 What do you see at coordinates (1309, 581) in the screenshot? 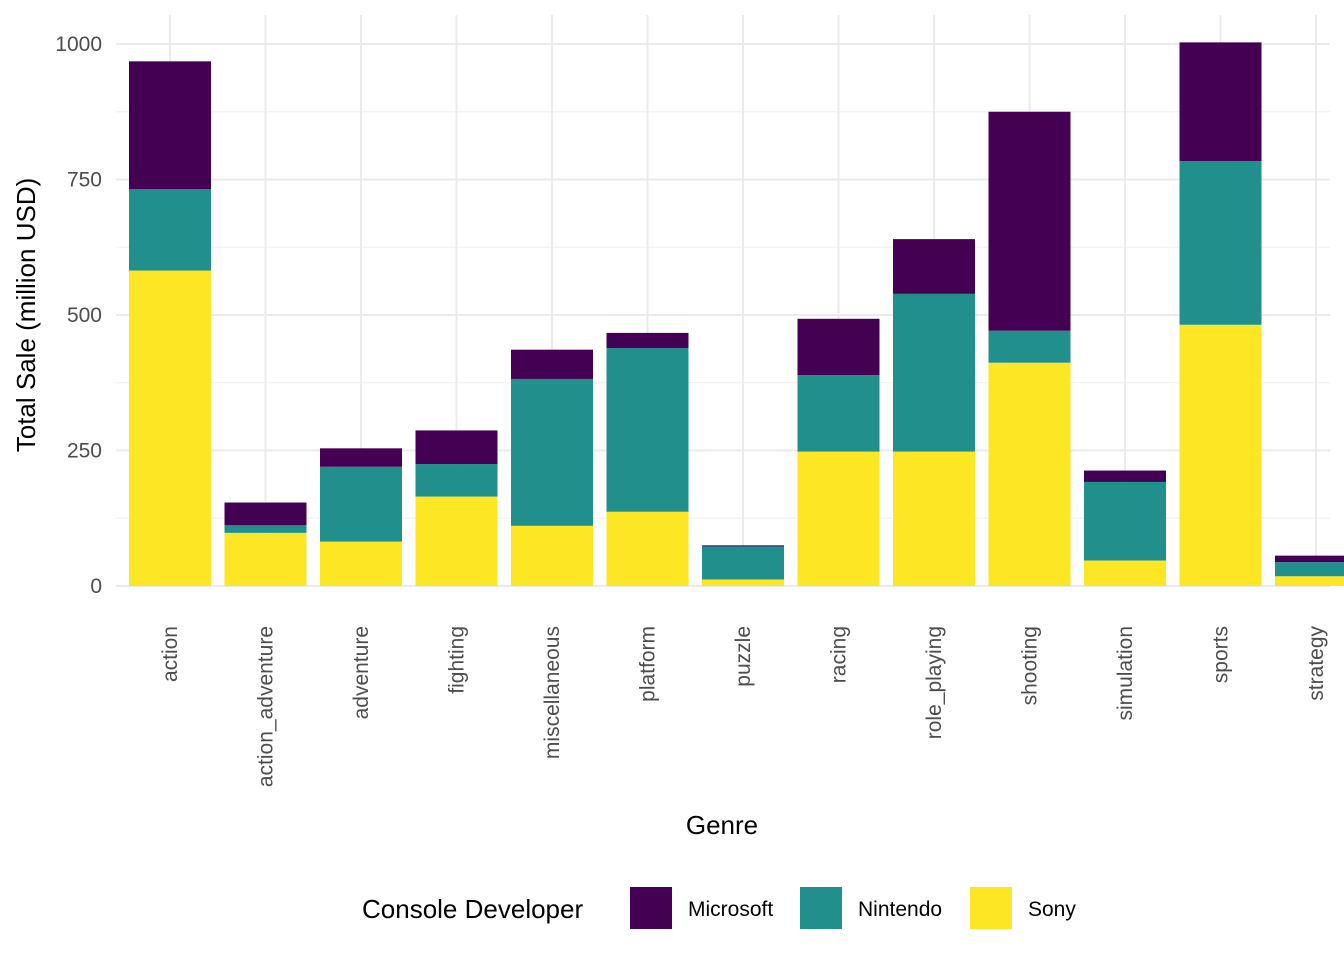
I see `bar-segment-sony-strategy` at bounding box center [1309, 581].